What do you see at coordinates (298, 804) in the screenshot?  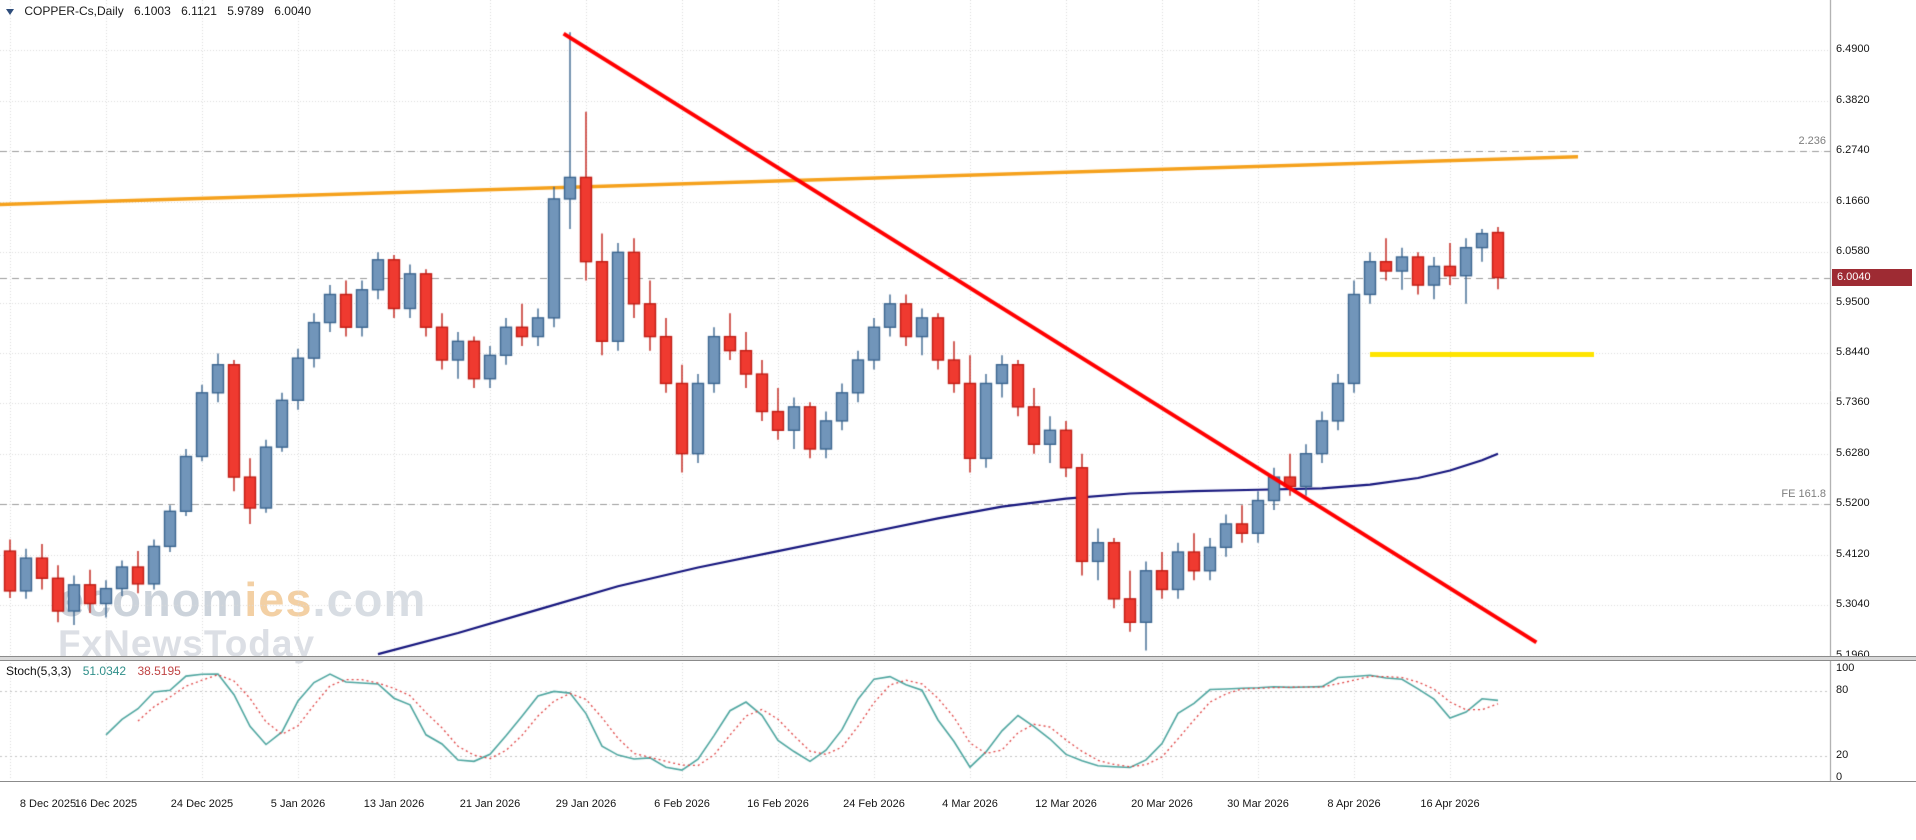 I see `time-axis-label: 5 Jan 2026` at bounding box center [298, 804].